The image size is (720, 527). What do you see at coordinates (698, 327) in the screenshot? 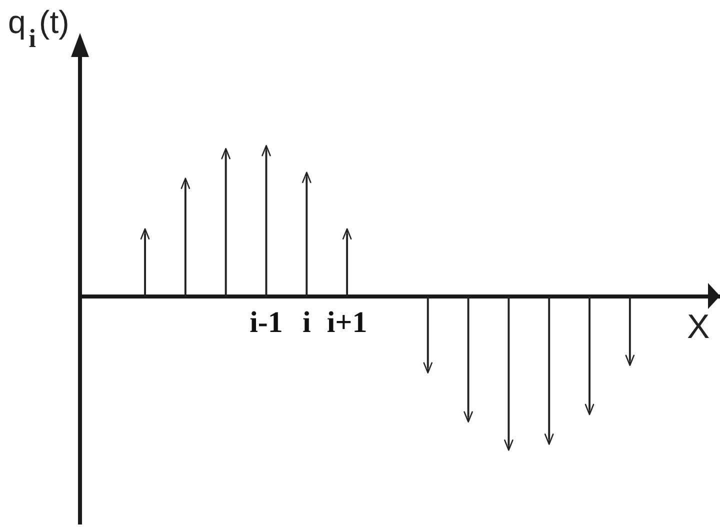
I see `x-axis-title: X` at bounding box center [698, 327].